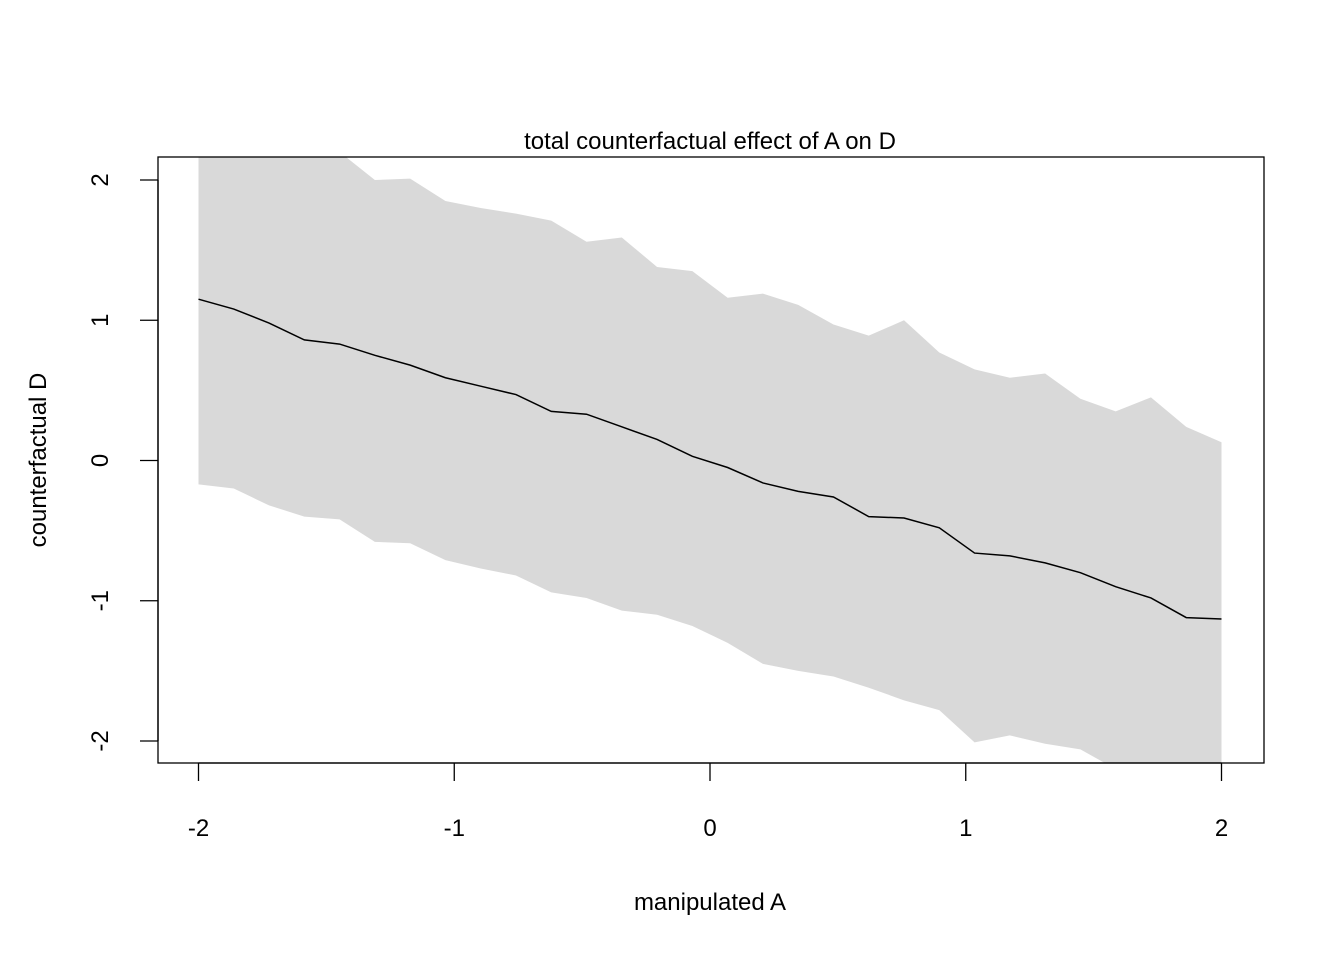  Describe the element at coordinates (100, 179) in the screenshot. I see `y-tick-label: 2` at that location.